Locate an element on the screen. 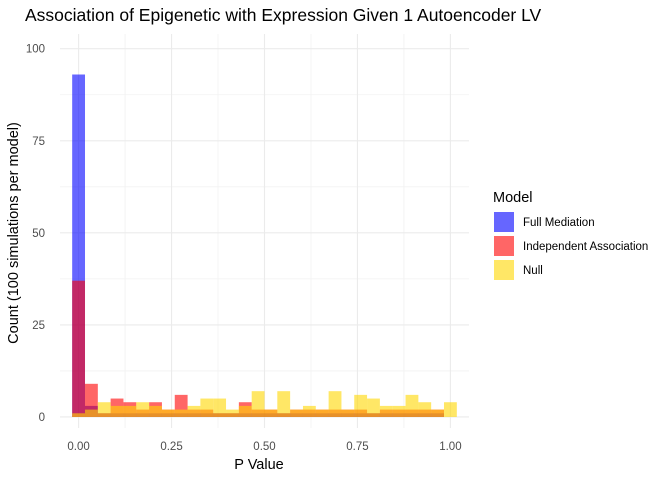  x-tick-label: 0.25 is located at coordinates (171, 447).